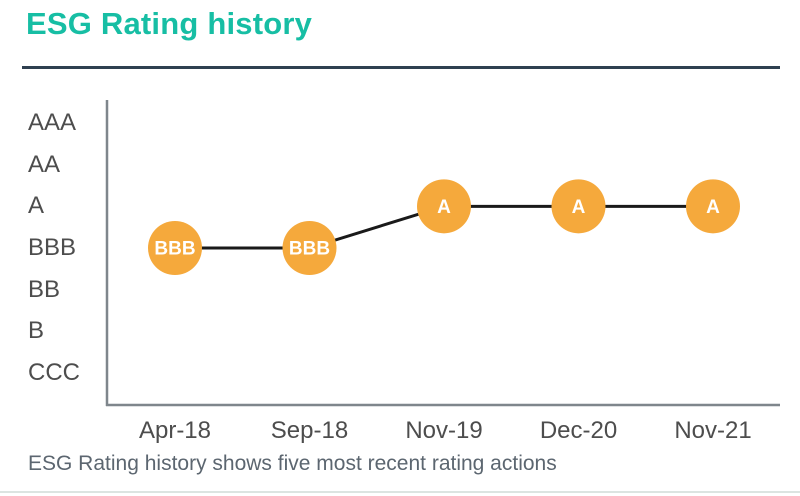 This screenshot has width=800, height=496. What do you see at coordinates (401, 67) in the screenshot?
I see `title-divider` at bounding box center [401, 67].